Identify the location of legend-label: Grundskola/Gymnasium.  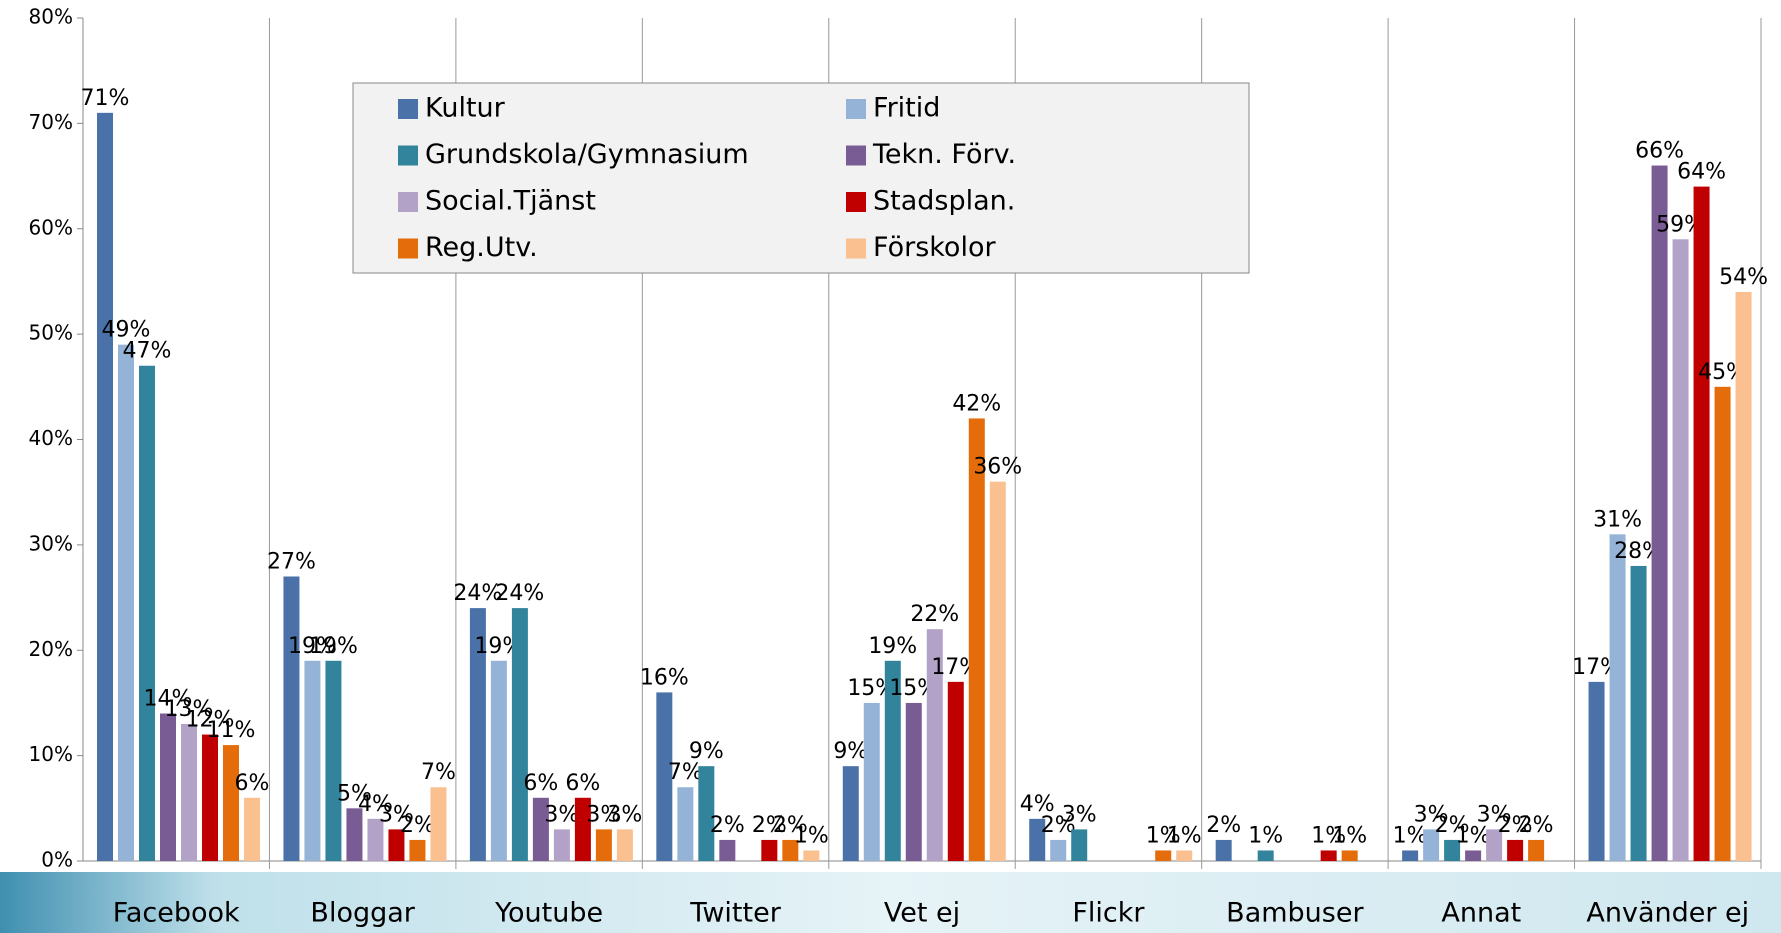
(587, 154).